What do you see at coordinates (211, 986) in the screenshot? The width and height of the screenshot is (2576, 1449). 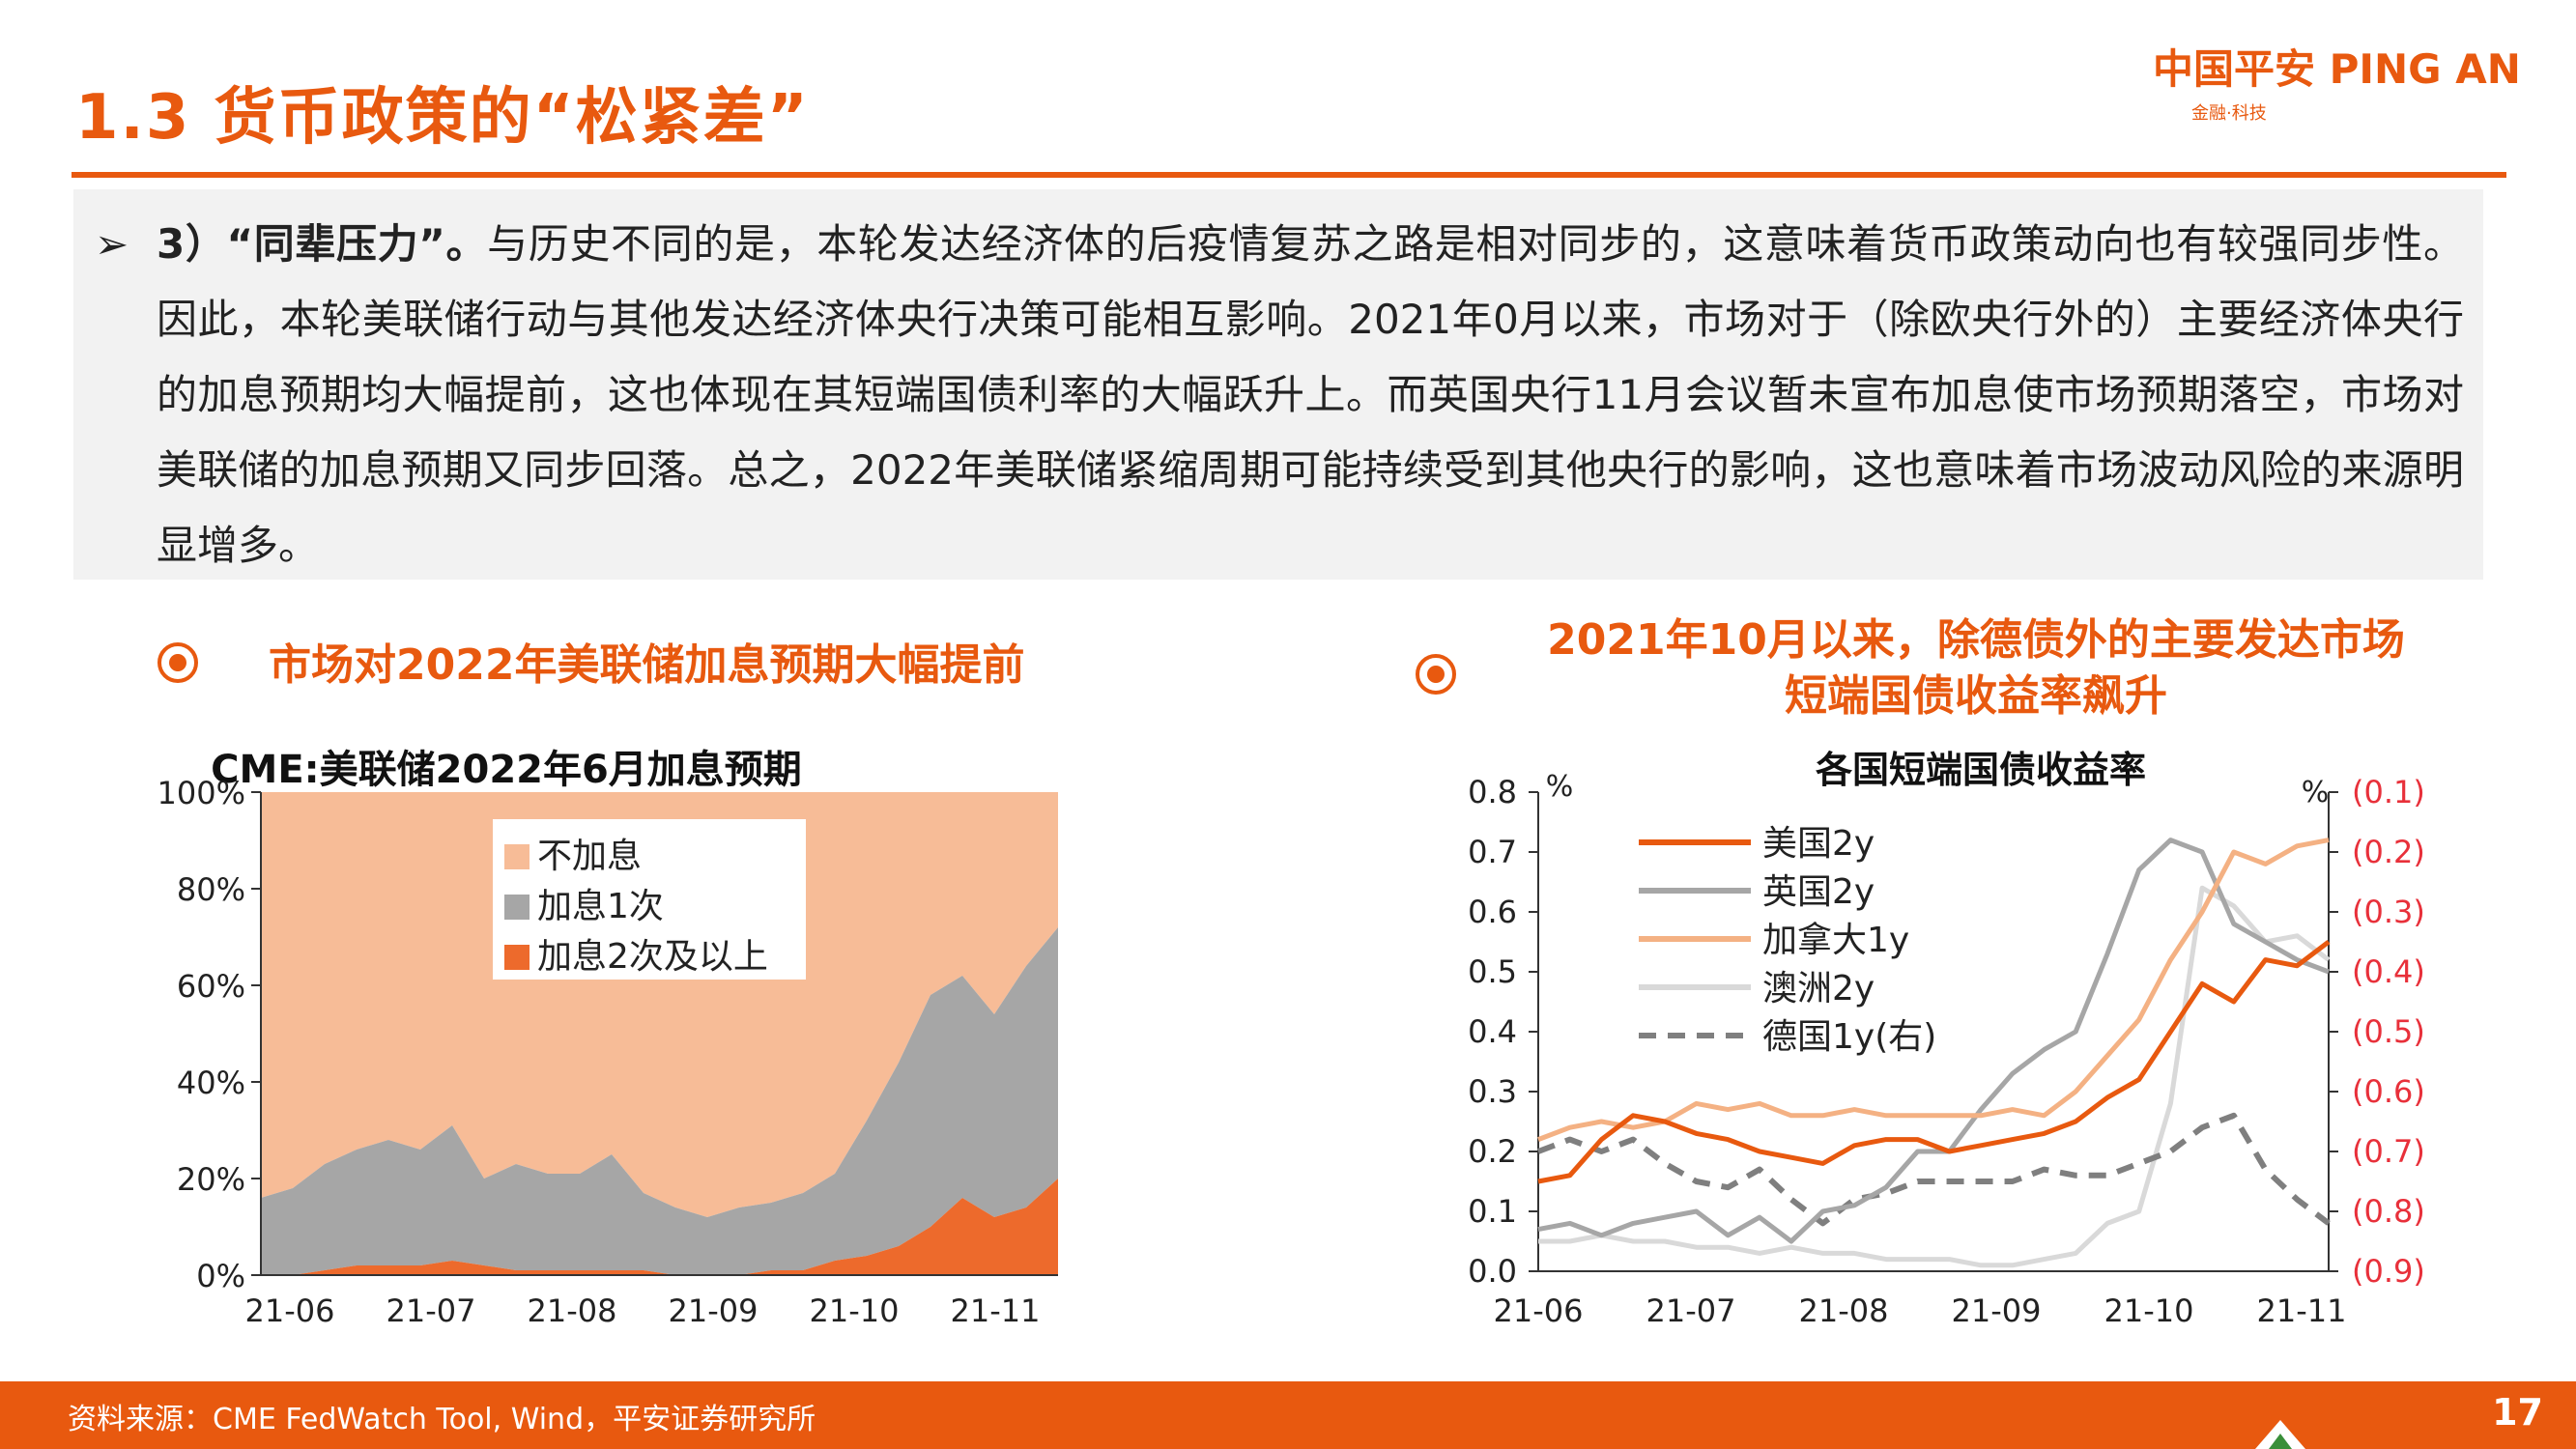 I see `y-tick-label: 60%` at bounding box center [211, 986].